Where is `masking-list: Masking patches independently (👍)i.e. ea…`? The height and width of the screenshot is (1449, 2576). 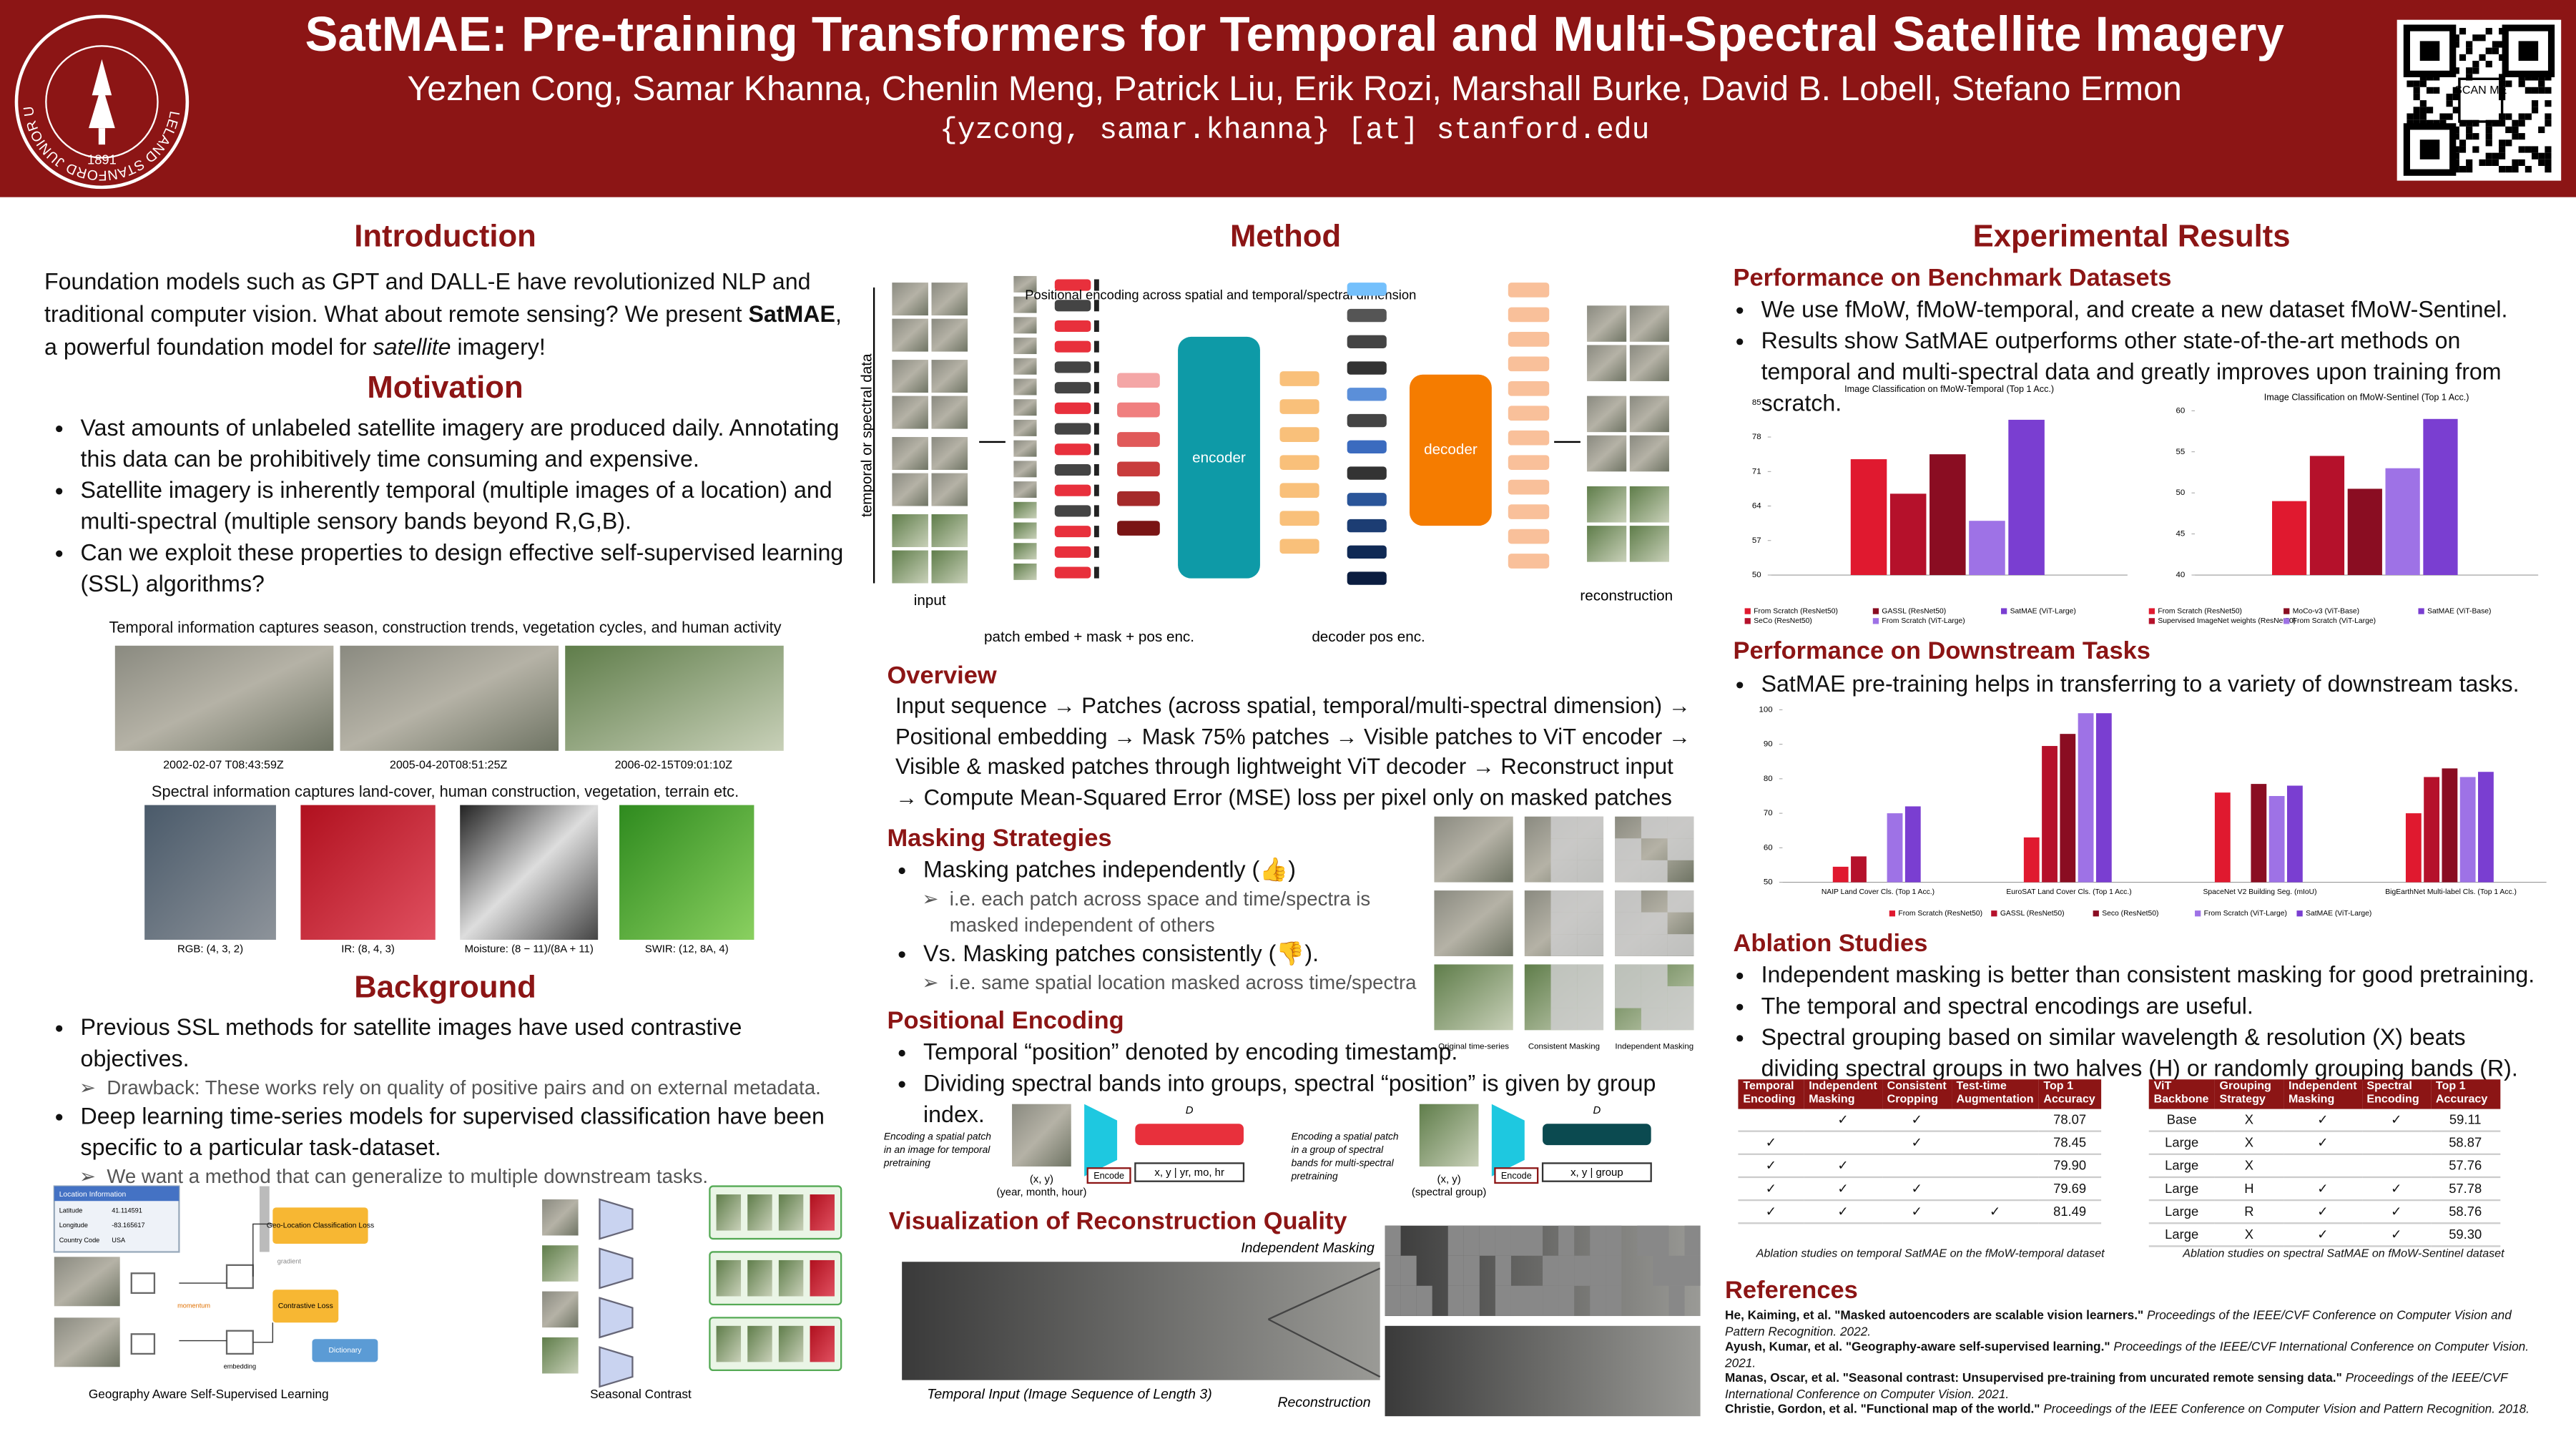
masking-list: Masking patches independently (👍)i.e. ea… is located at coordinates (1158, 925).